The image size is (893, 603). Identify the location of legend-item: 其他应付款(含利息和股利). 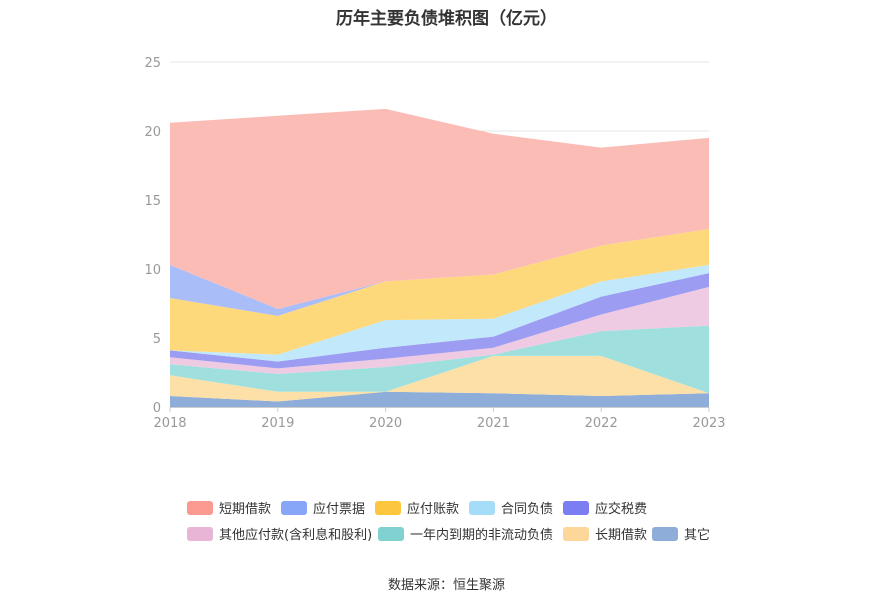
(279, 533).